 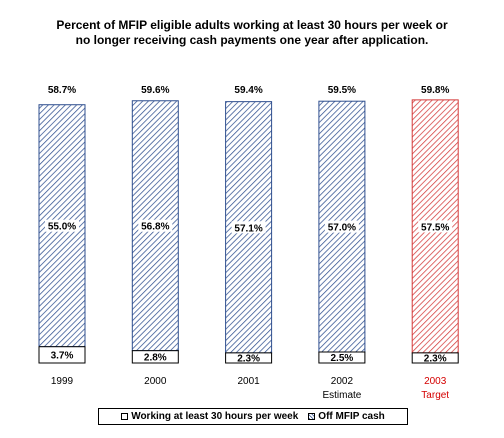 I want to click on total-label-2003: 59.8%, so click(x=435, y=90).